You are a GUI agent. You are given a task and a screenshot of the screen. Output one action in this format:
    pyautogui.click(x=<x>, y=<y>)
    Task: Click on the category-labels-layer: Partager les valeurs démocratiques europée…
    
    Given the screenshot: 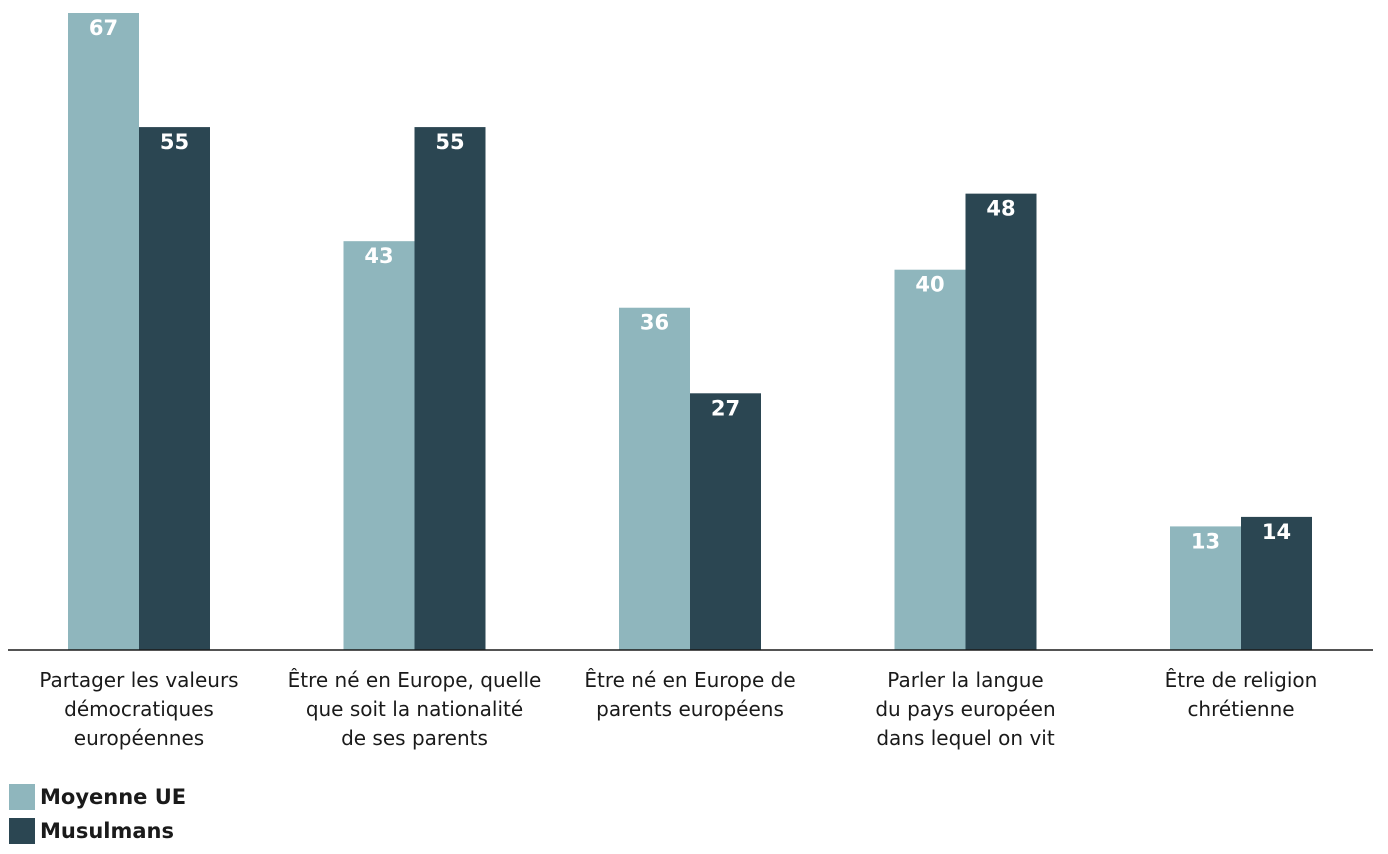 What is the action you would take?
    pyautogui.click(x=678, y=709)
    